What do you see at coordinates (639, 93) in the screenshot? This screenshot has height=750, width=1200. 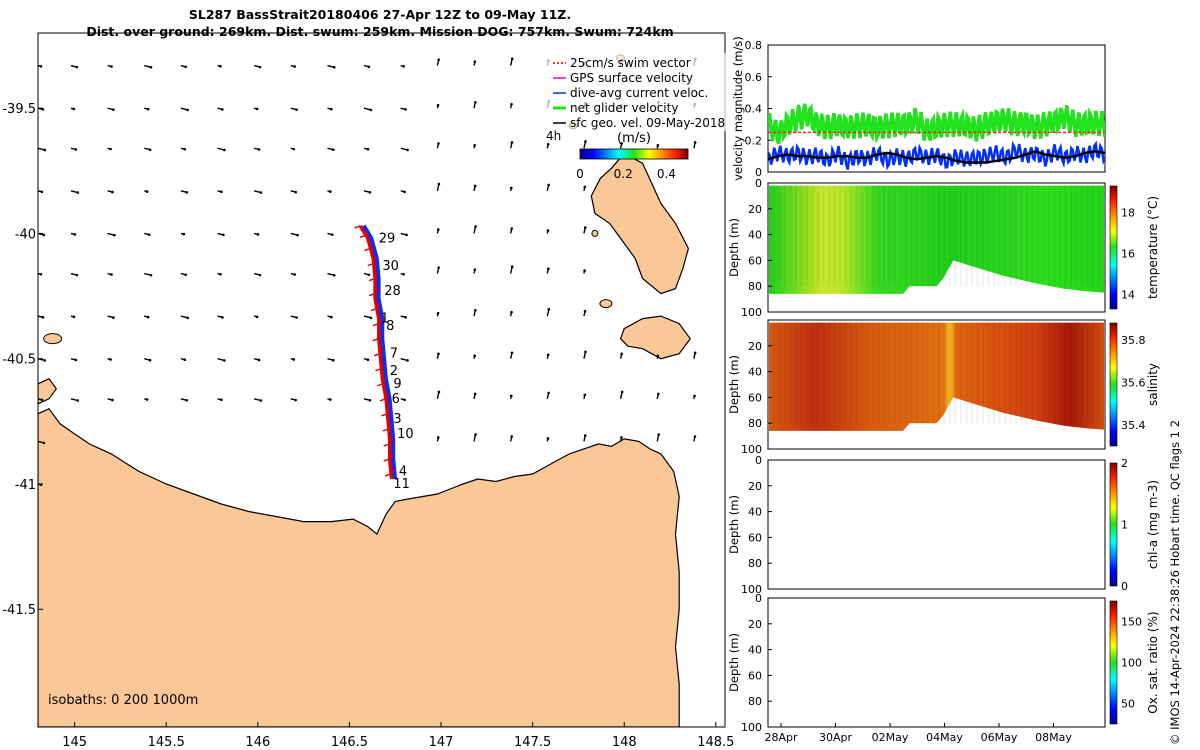 I see `legend-label: dive-avg current veloc.` at bounding box center [639, 93].